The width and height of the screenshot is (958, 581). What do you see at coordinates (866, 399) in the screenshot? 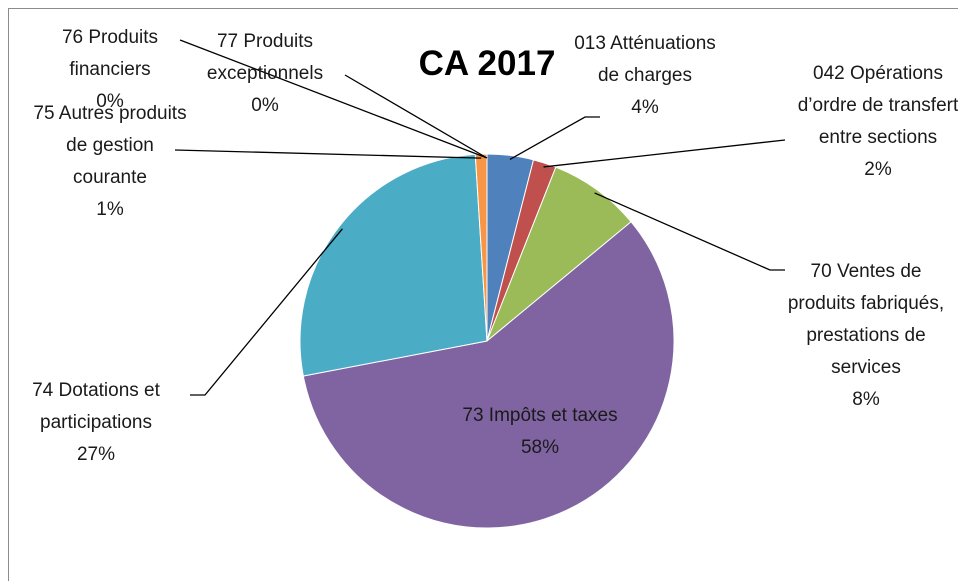
I see `value-label: 8%` at bounding box center [866, 399].